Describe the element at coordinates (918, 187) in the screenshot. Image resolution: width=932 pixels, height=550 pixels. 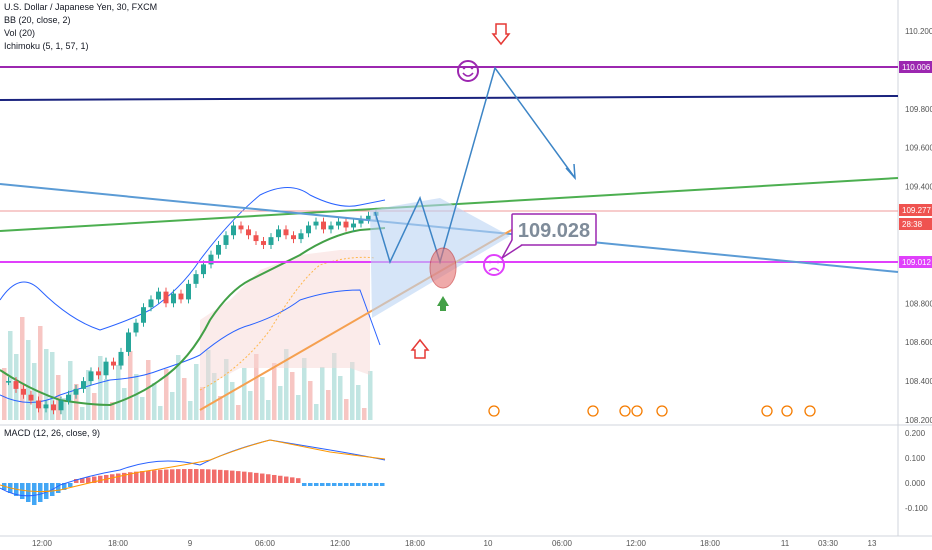
I see `price-tick: 109.400` at that location.